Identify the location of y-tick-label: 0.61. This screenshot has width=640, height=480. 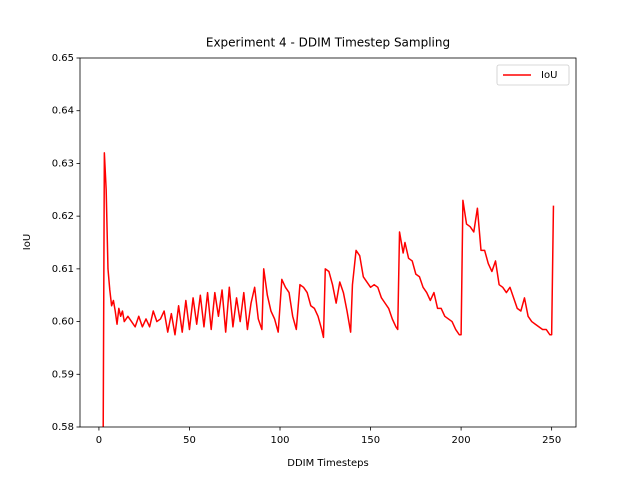
(63, 269).